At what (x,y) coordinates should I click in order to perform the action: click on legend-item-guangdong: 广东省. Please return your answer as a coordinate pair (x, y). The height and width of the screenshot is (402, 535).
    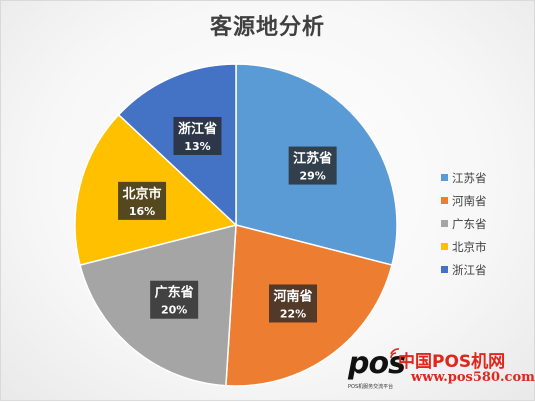
    Looking at the image, I should click on (476, 223).